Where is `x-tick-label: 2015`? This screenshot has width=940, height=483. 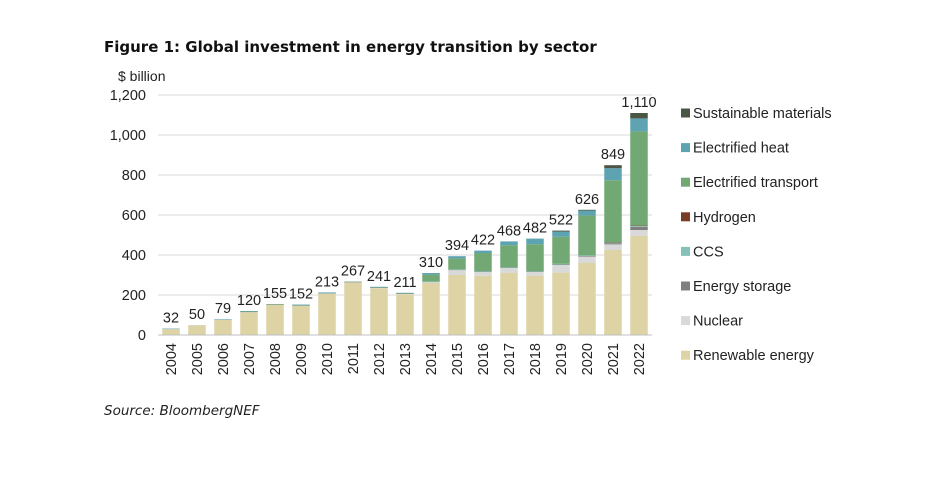 x-tick-label: 2015 is located at coordinates (458, 359).